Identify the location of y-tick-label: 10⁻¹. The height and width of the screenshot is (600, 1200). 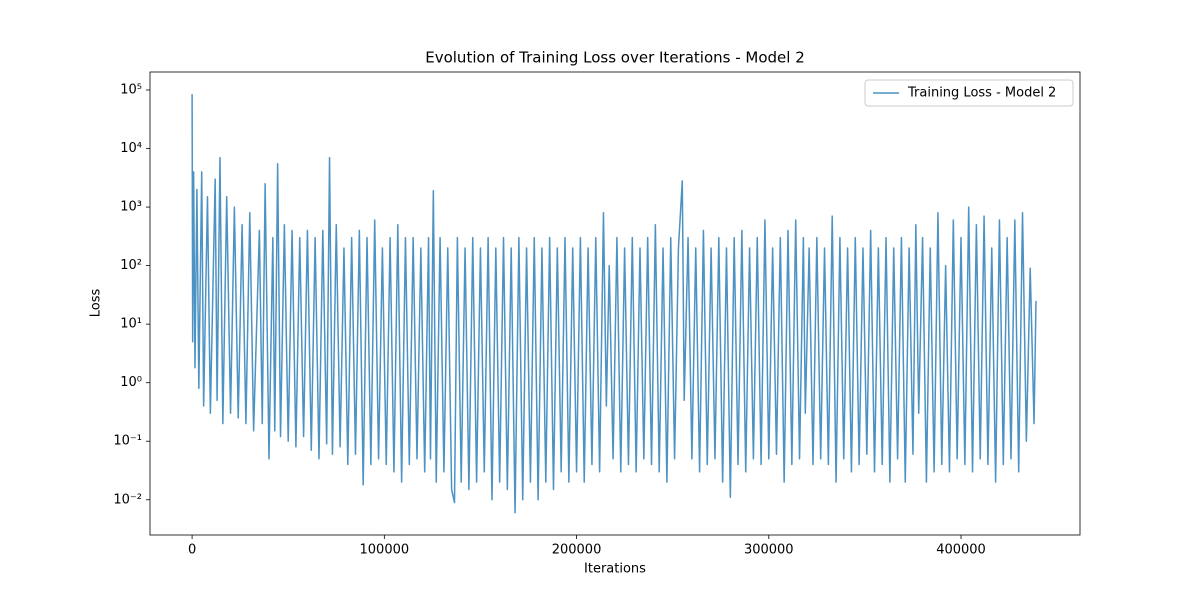
(127, 441).